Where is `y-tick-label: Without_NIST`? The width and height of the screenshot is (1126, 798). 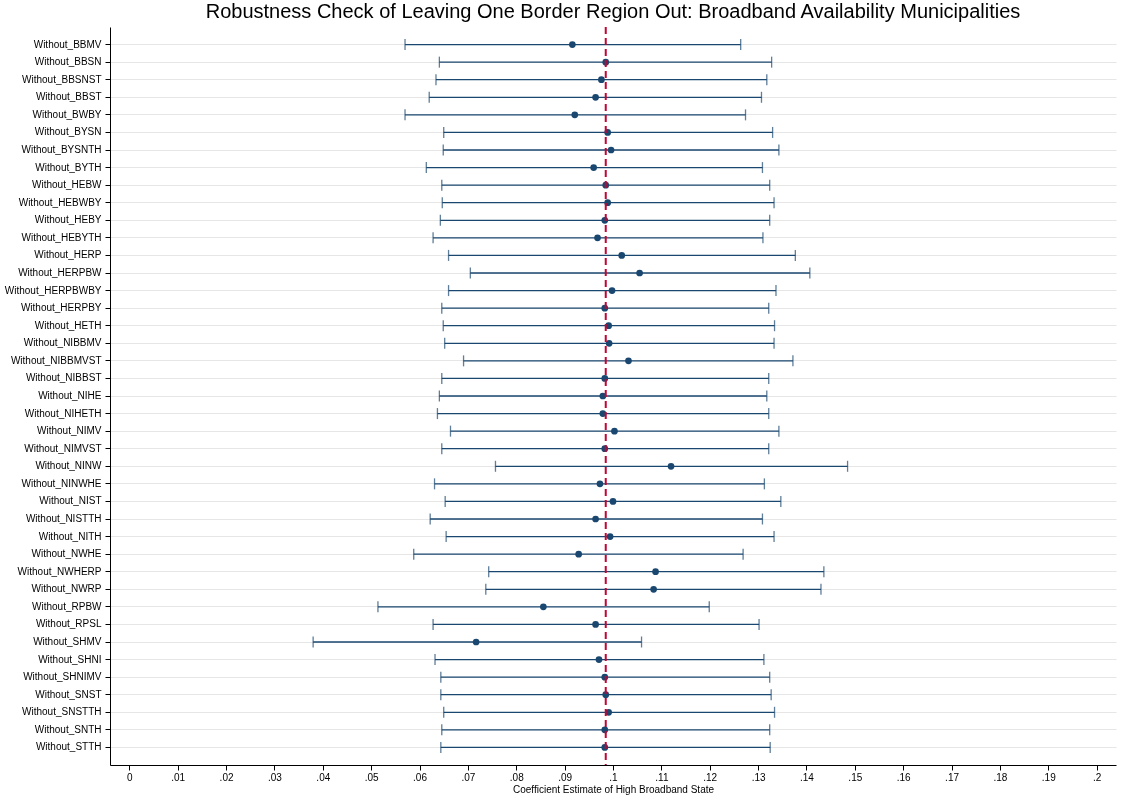 y-tick-label: Without_NIST is located at coordinates (70, 501).